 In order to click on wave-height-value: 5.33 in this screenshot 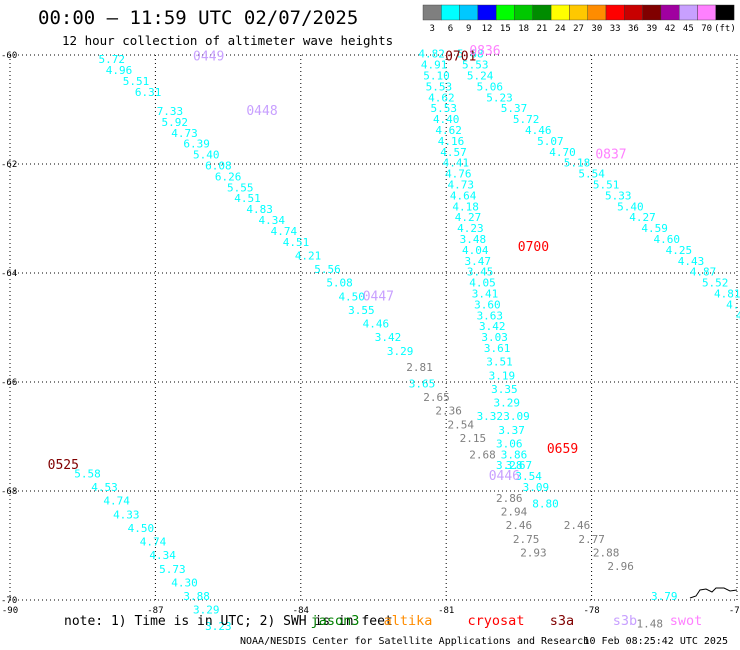, I will do `click(618, 195)`.